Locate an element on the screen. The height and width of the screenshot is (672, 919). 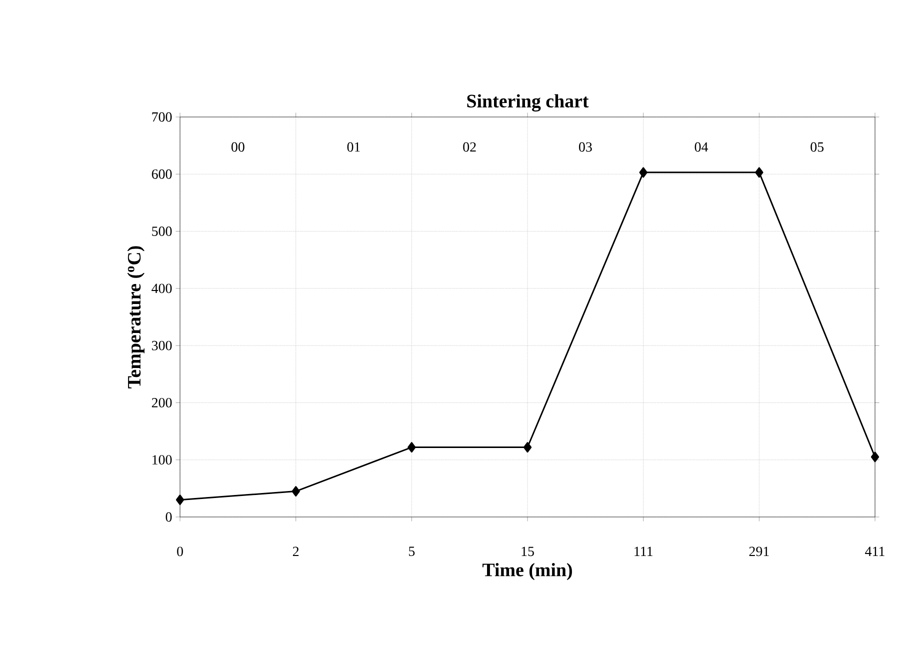
annotation: 02 is located at coordinates (469, 147).